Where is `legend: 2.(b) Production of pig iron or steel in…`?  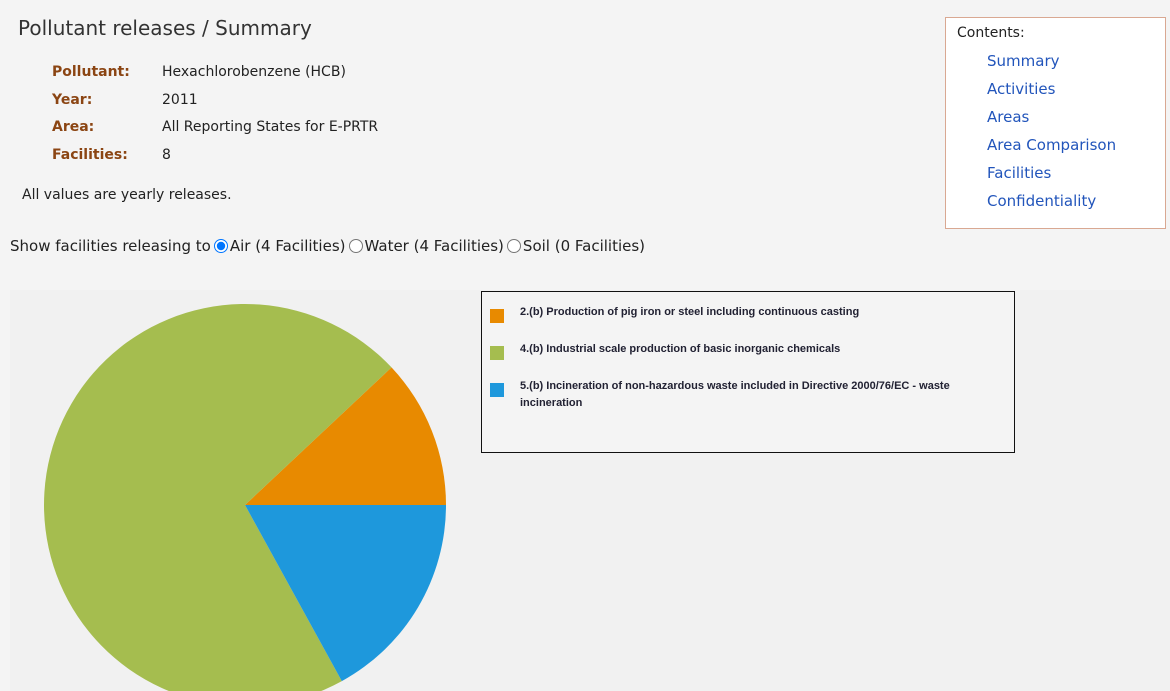
legend: 2.(b) Production of pig iron or steel in… is located at coordinates (748, 372).